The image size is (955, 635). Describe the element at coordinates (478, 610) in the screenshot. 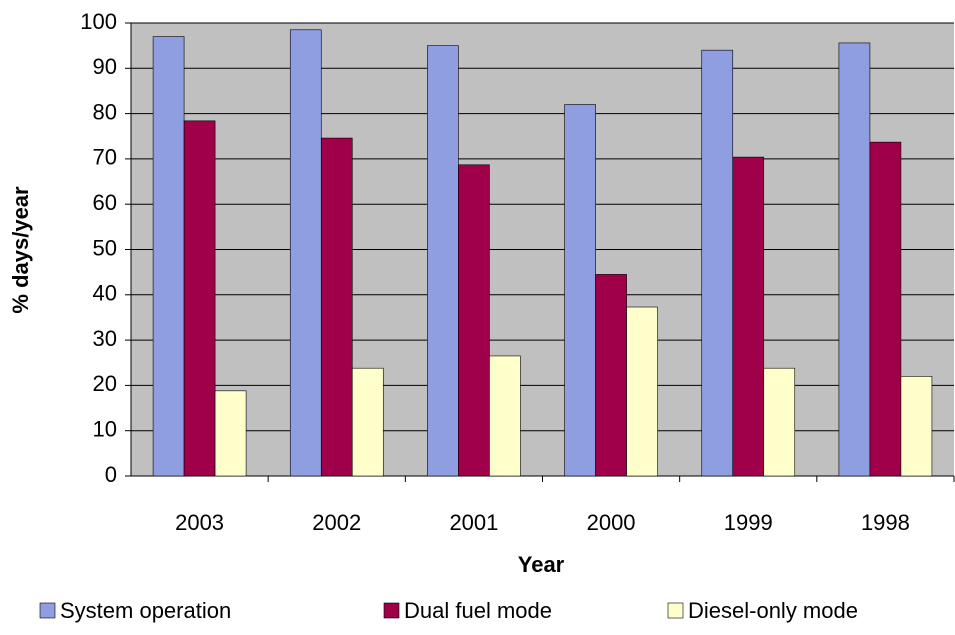

I see `legend-label: Dual fuel mode` at that location.